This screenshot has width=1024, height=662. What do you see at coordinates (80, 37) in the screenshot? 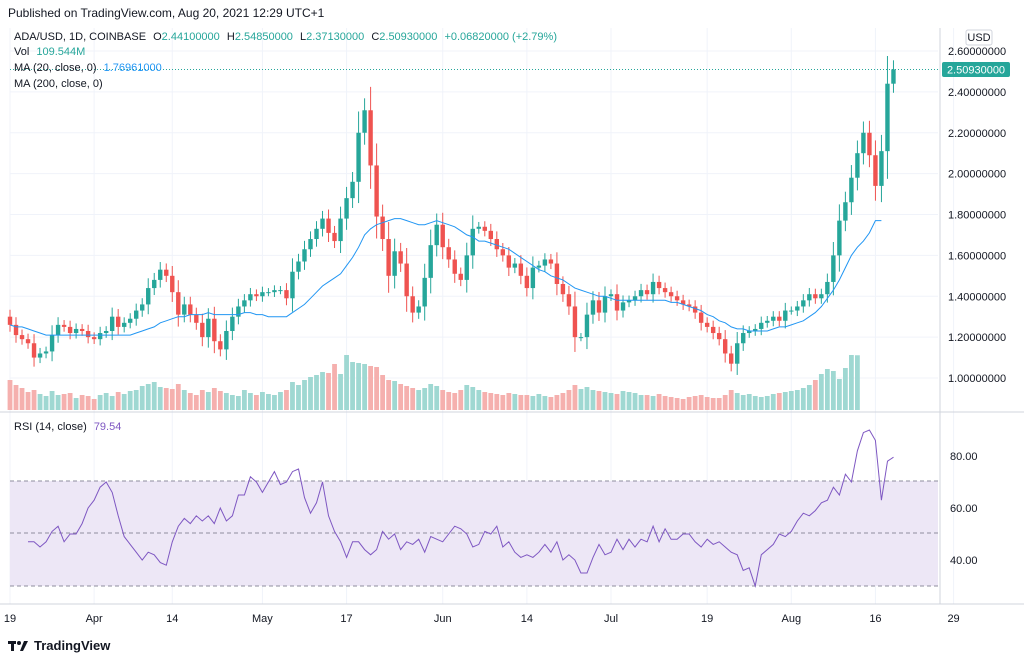
I see `legend-symbol: ADA/USD, 1D, COINBASE` at bounding box center [80, 37].